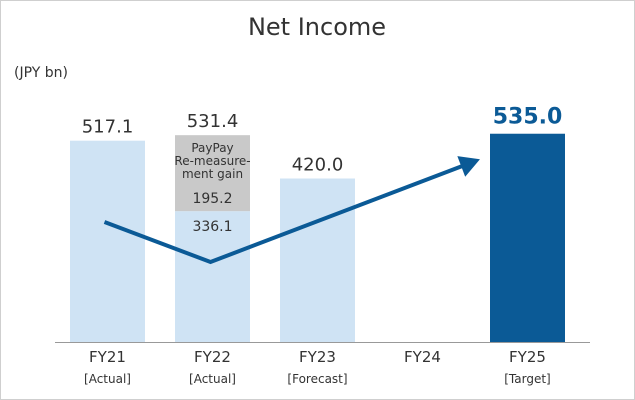 The width and height of the screenshot is (635, 400). Describe the element at coordinates (212, 199) in the screenshot. I see `segment-label-fy22-gain: 195.2` at that location.